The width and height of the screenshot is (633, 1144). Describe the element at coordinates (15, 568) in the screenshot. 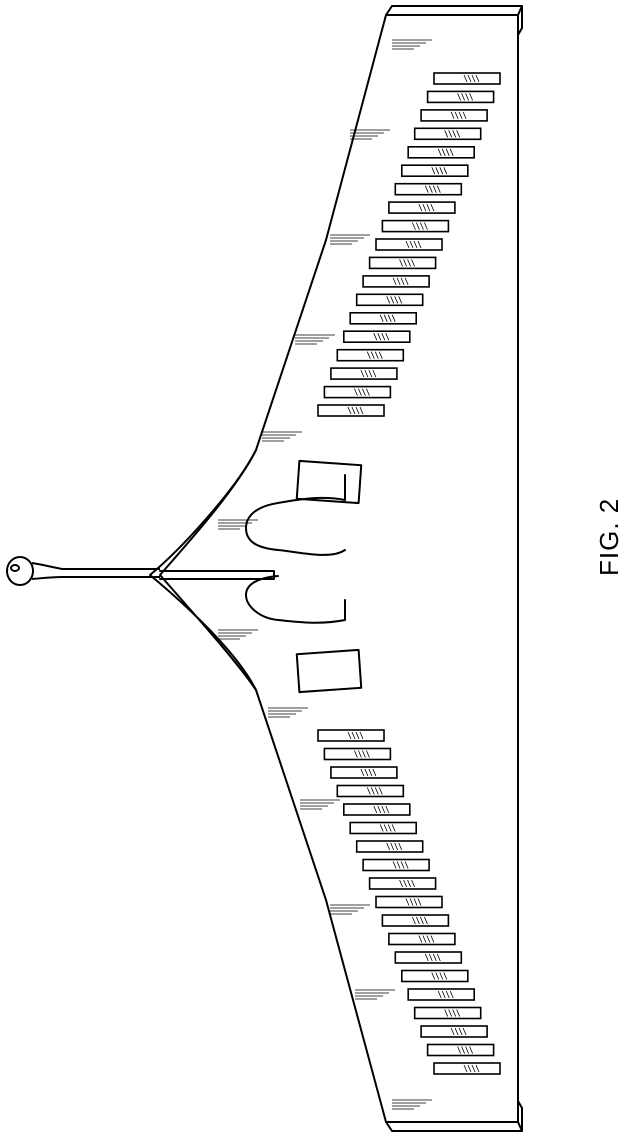

I see `handle-knob-highlight` at that location.